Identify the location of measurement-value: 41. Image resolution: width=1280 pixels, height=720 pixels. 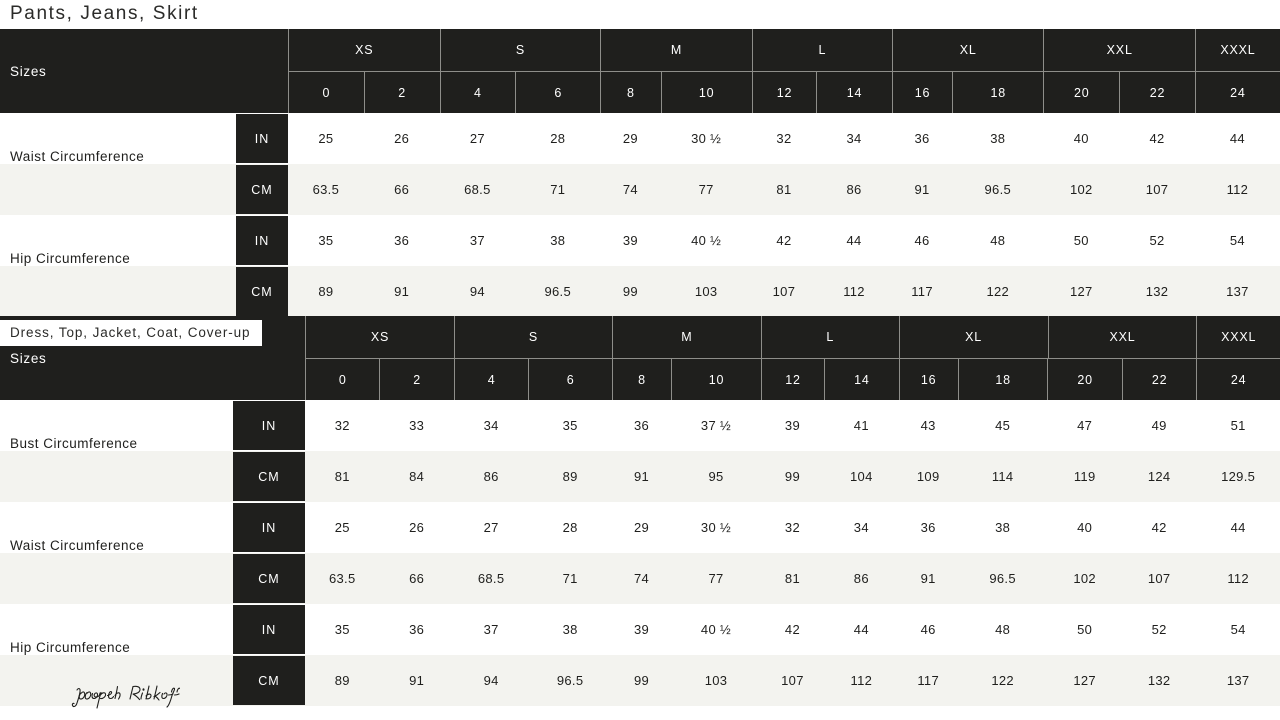
(861, 425).